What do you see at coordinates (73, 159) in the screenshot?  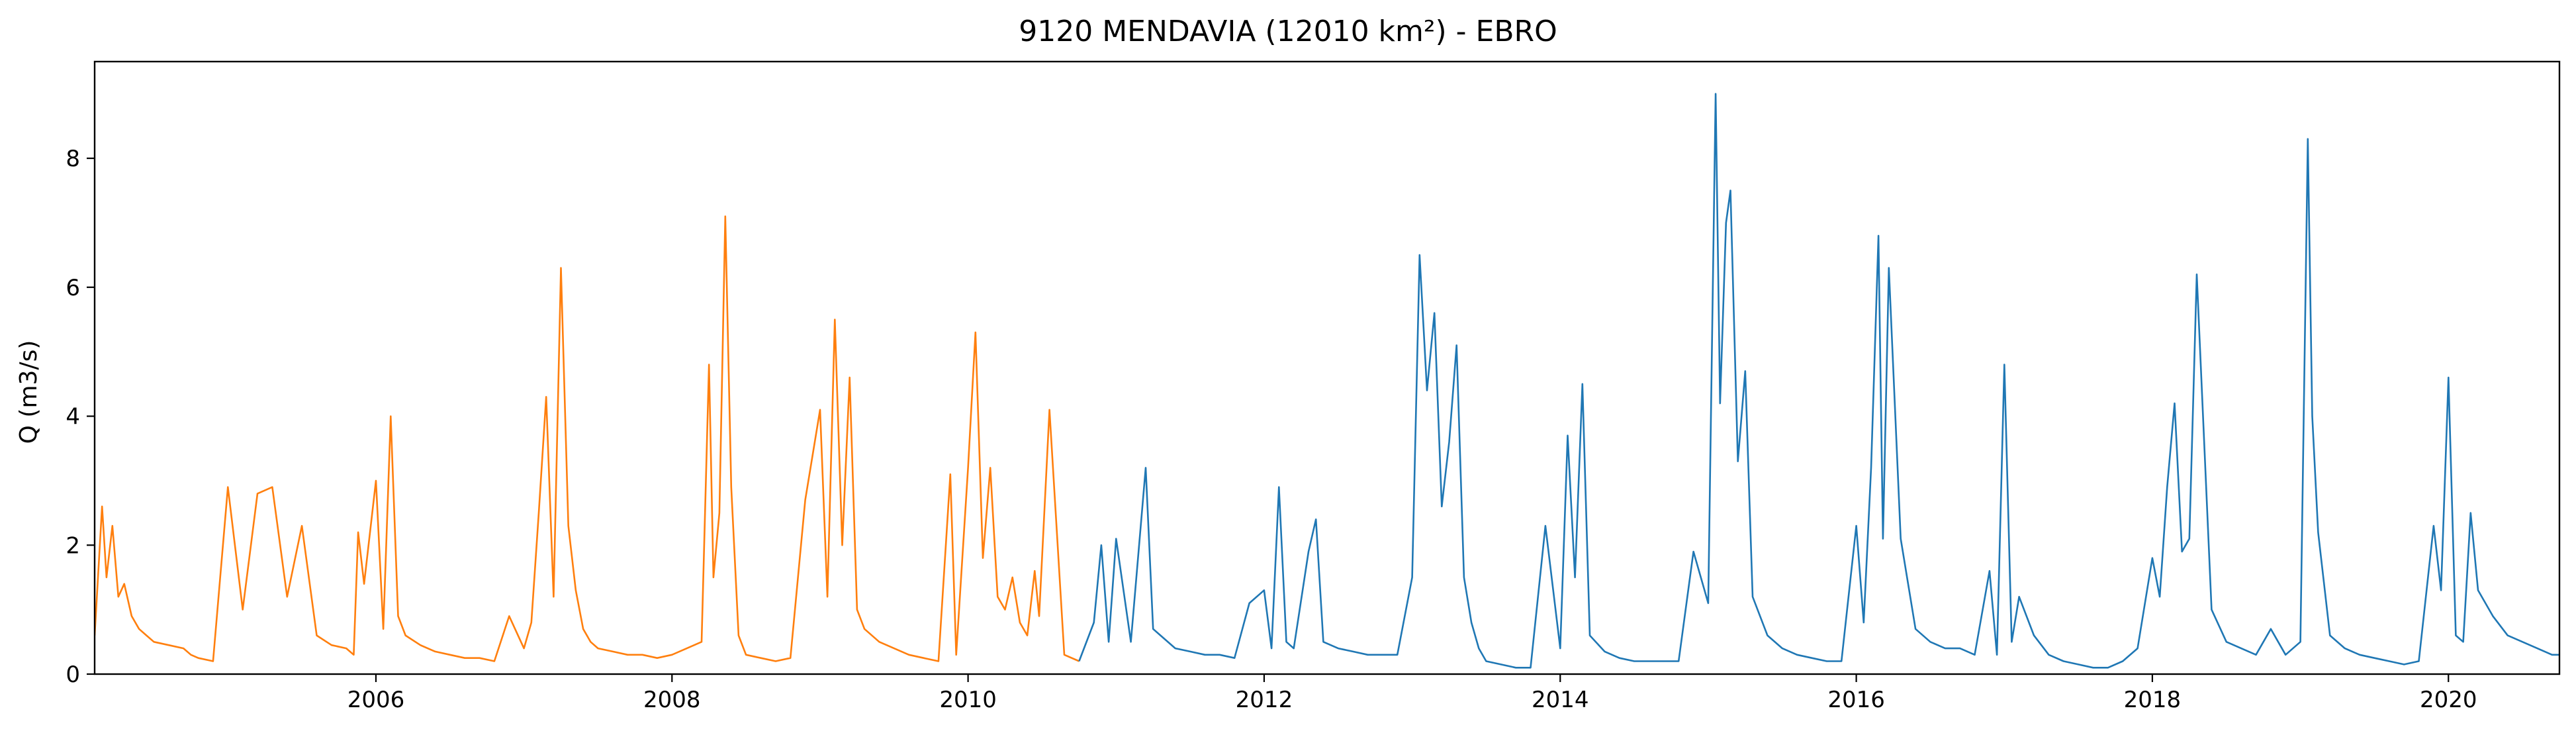 I see `y-tick-label: 8` at bounding box center [73, 159].